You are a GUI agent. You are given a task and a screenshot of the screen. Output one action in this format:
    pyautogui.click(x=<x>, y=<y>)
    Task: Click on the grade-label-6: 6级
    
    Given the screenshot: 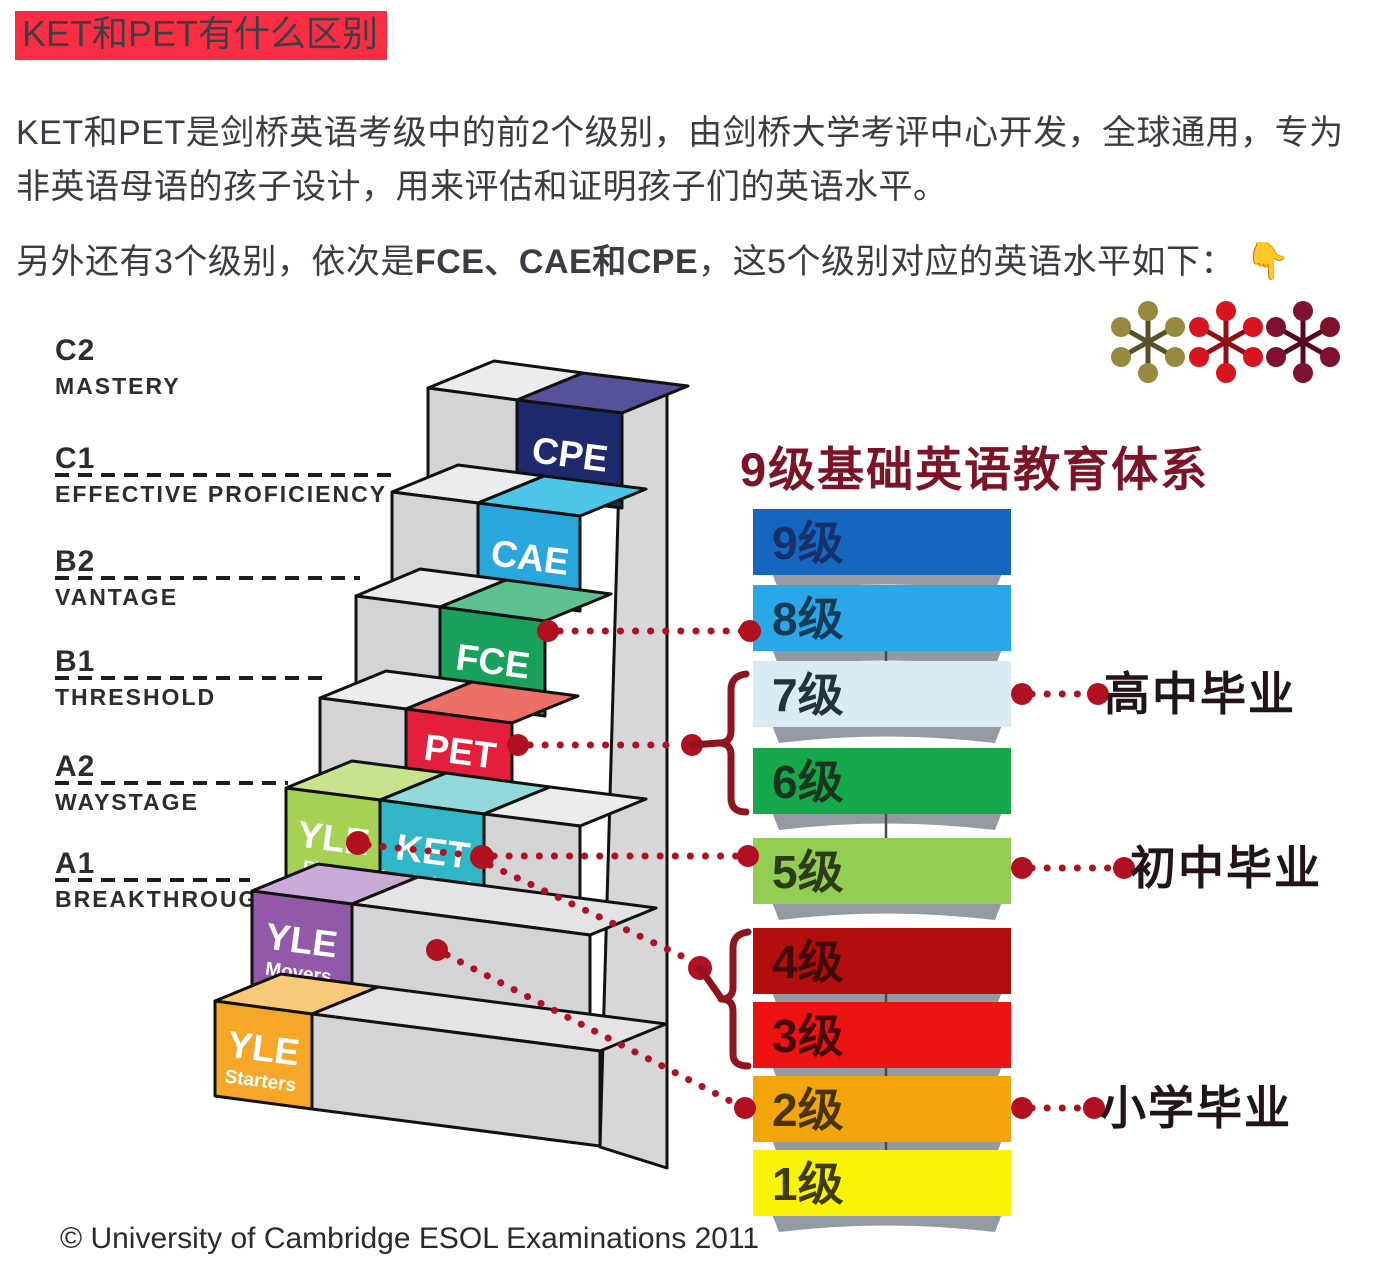 What is the action you would take?
    pyautogui.click(x=808, y=782)
    